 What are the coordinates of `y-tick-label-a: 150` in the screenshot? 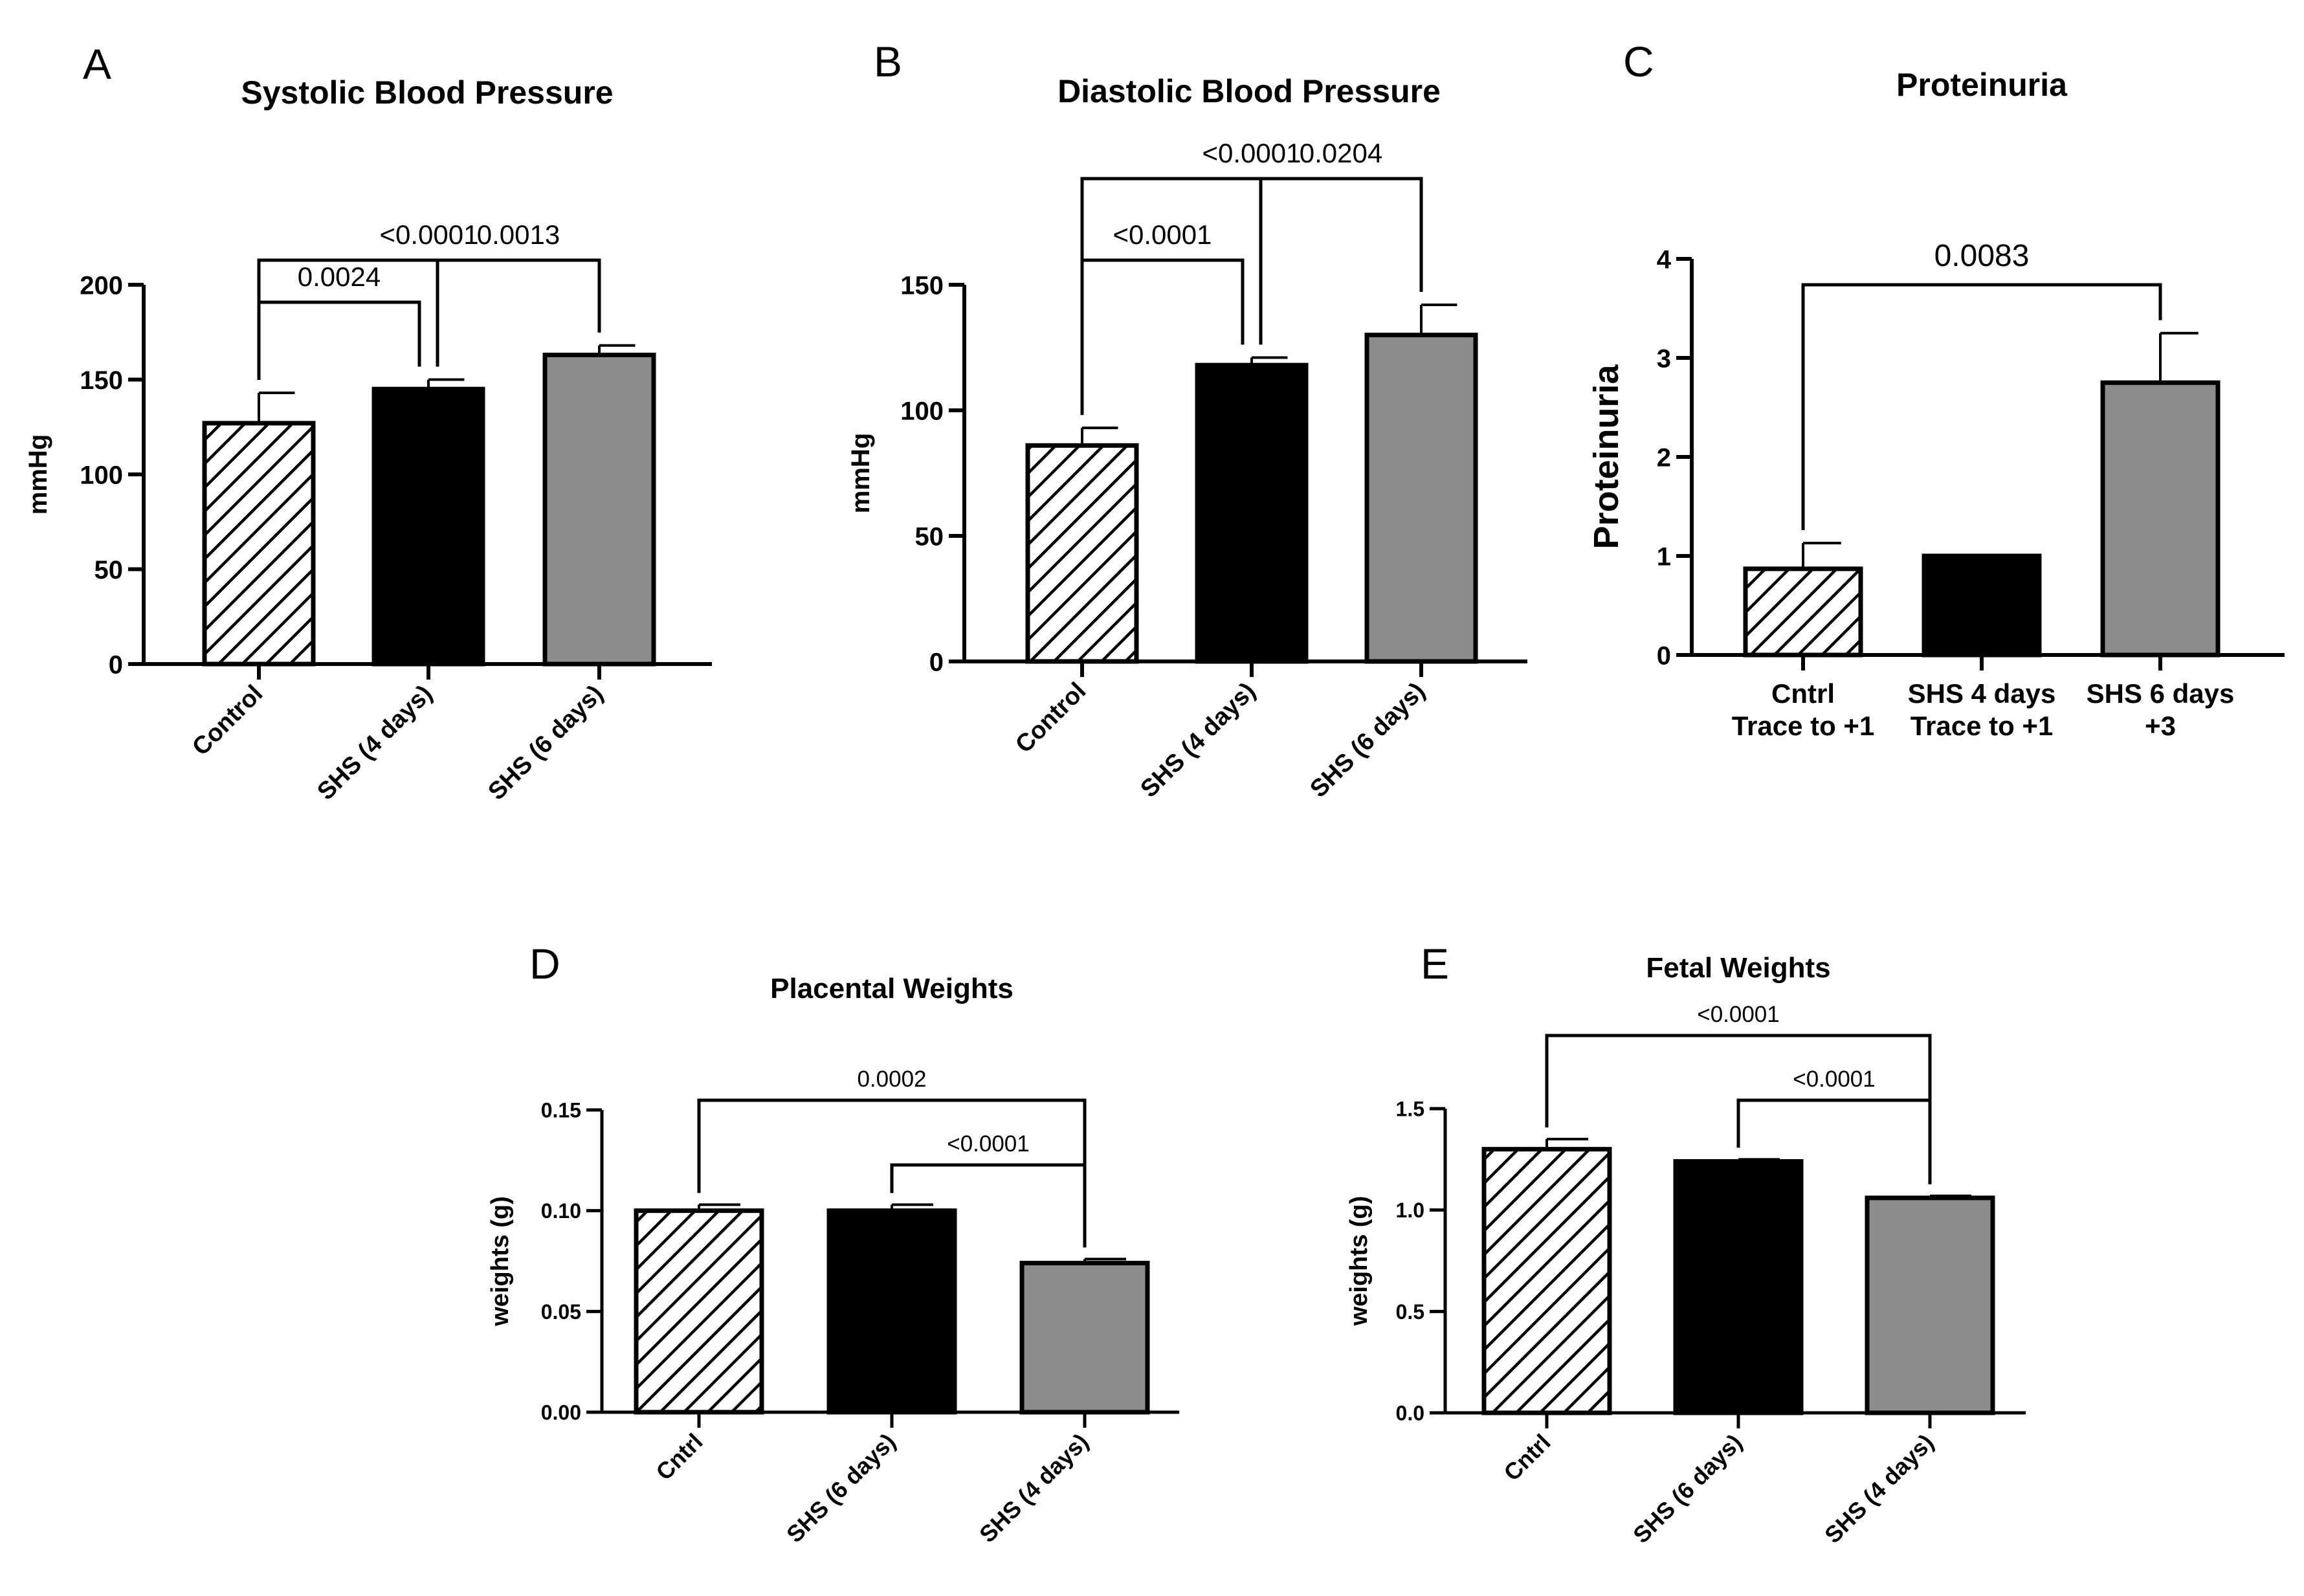 It's located at (101, 381).